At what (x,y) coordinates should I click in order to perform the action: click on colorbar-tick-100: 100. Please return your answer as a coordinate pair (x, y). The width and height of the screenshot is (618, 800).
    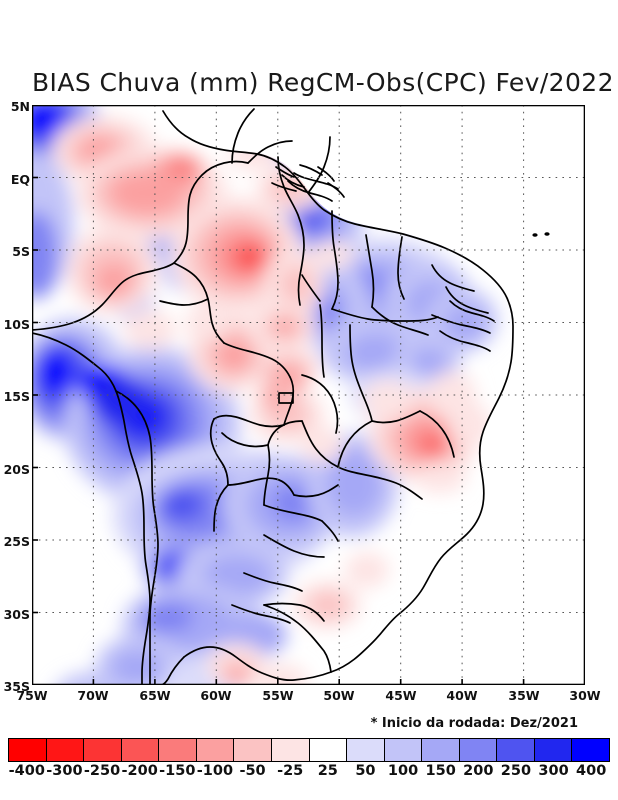
    Looking at the image, I should click on (403, 771).